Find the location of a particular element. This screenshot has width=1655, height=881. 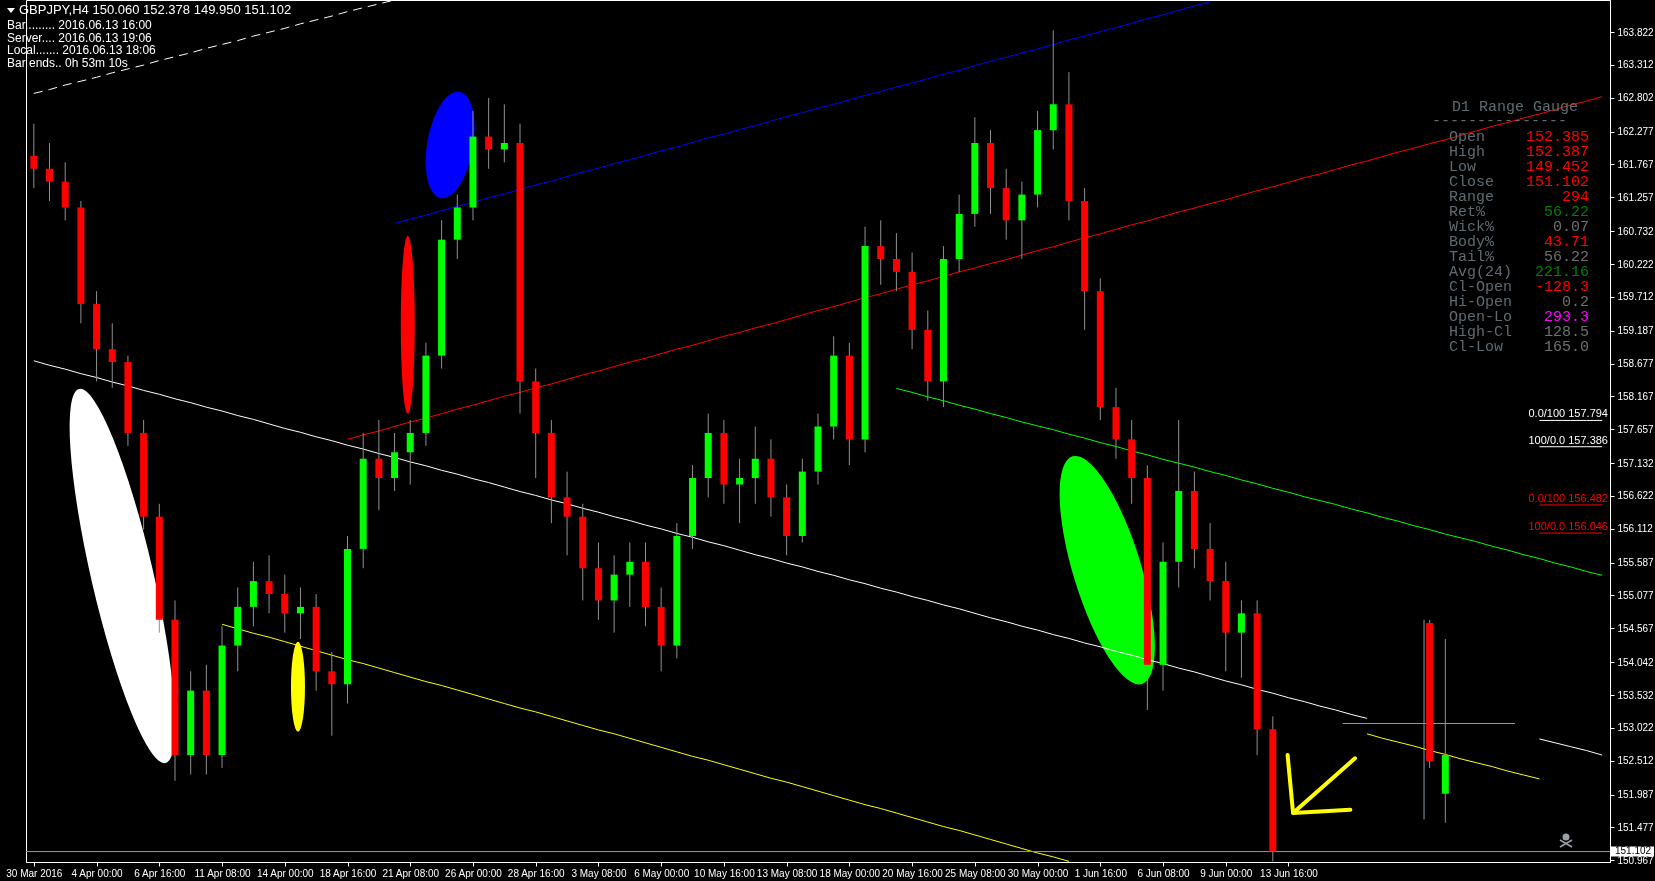

y-tick-label: 156.112 is located at coordinates (1635, 529).